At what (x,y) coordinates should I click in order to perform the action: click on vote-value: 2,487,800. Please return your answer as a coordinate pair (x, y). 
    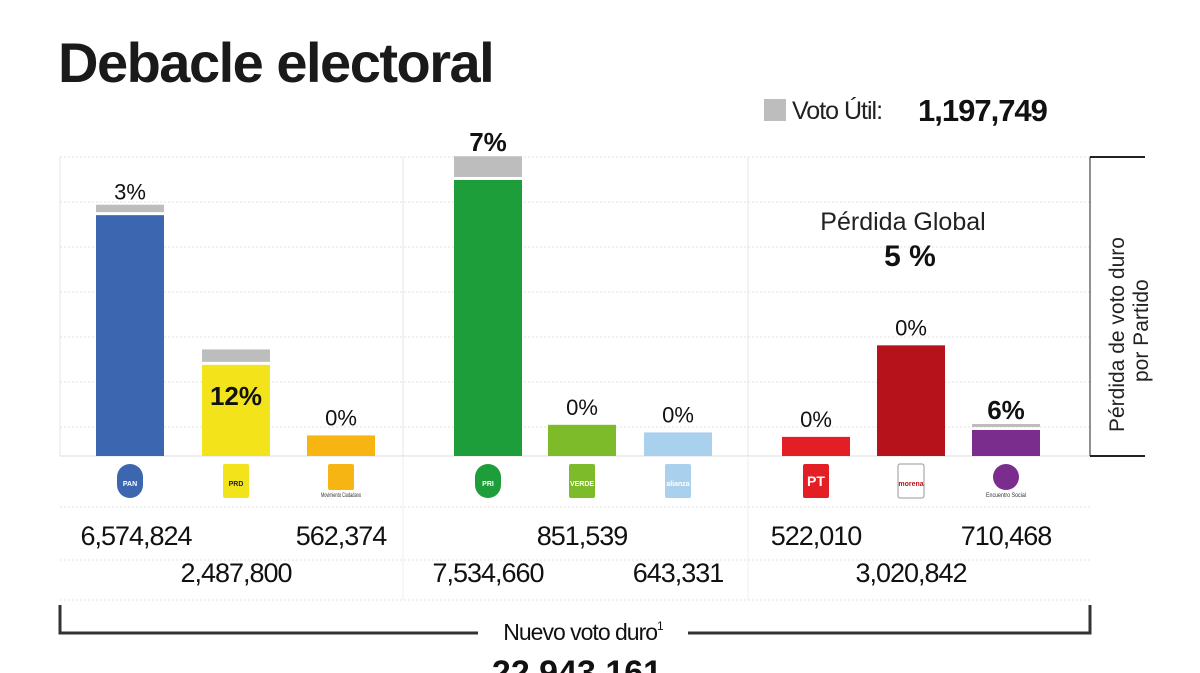
    Looking at the image, I should click on (235, 573).